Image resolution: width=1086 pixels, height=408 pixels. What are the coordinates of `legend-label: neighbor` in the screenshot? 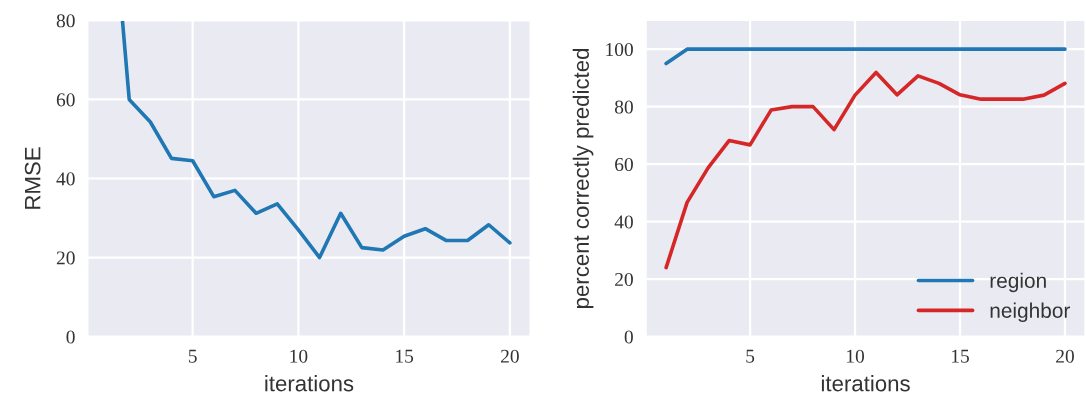 It's located at (1030, 312).